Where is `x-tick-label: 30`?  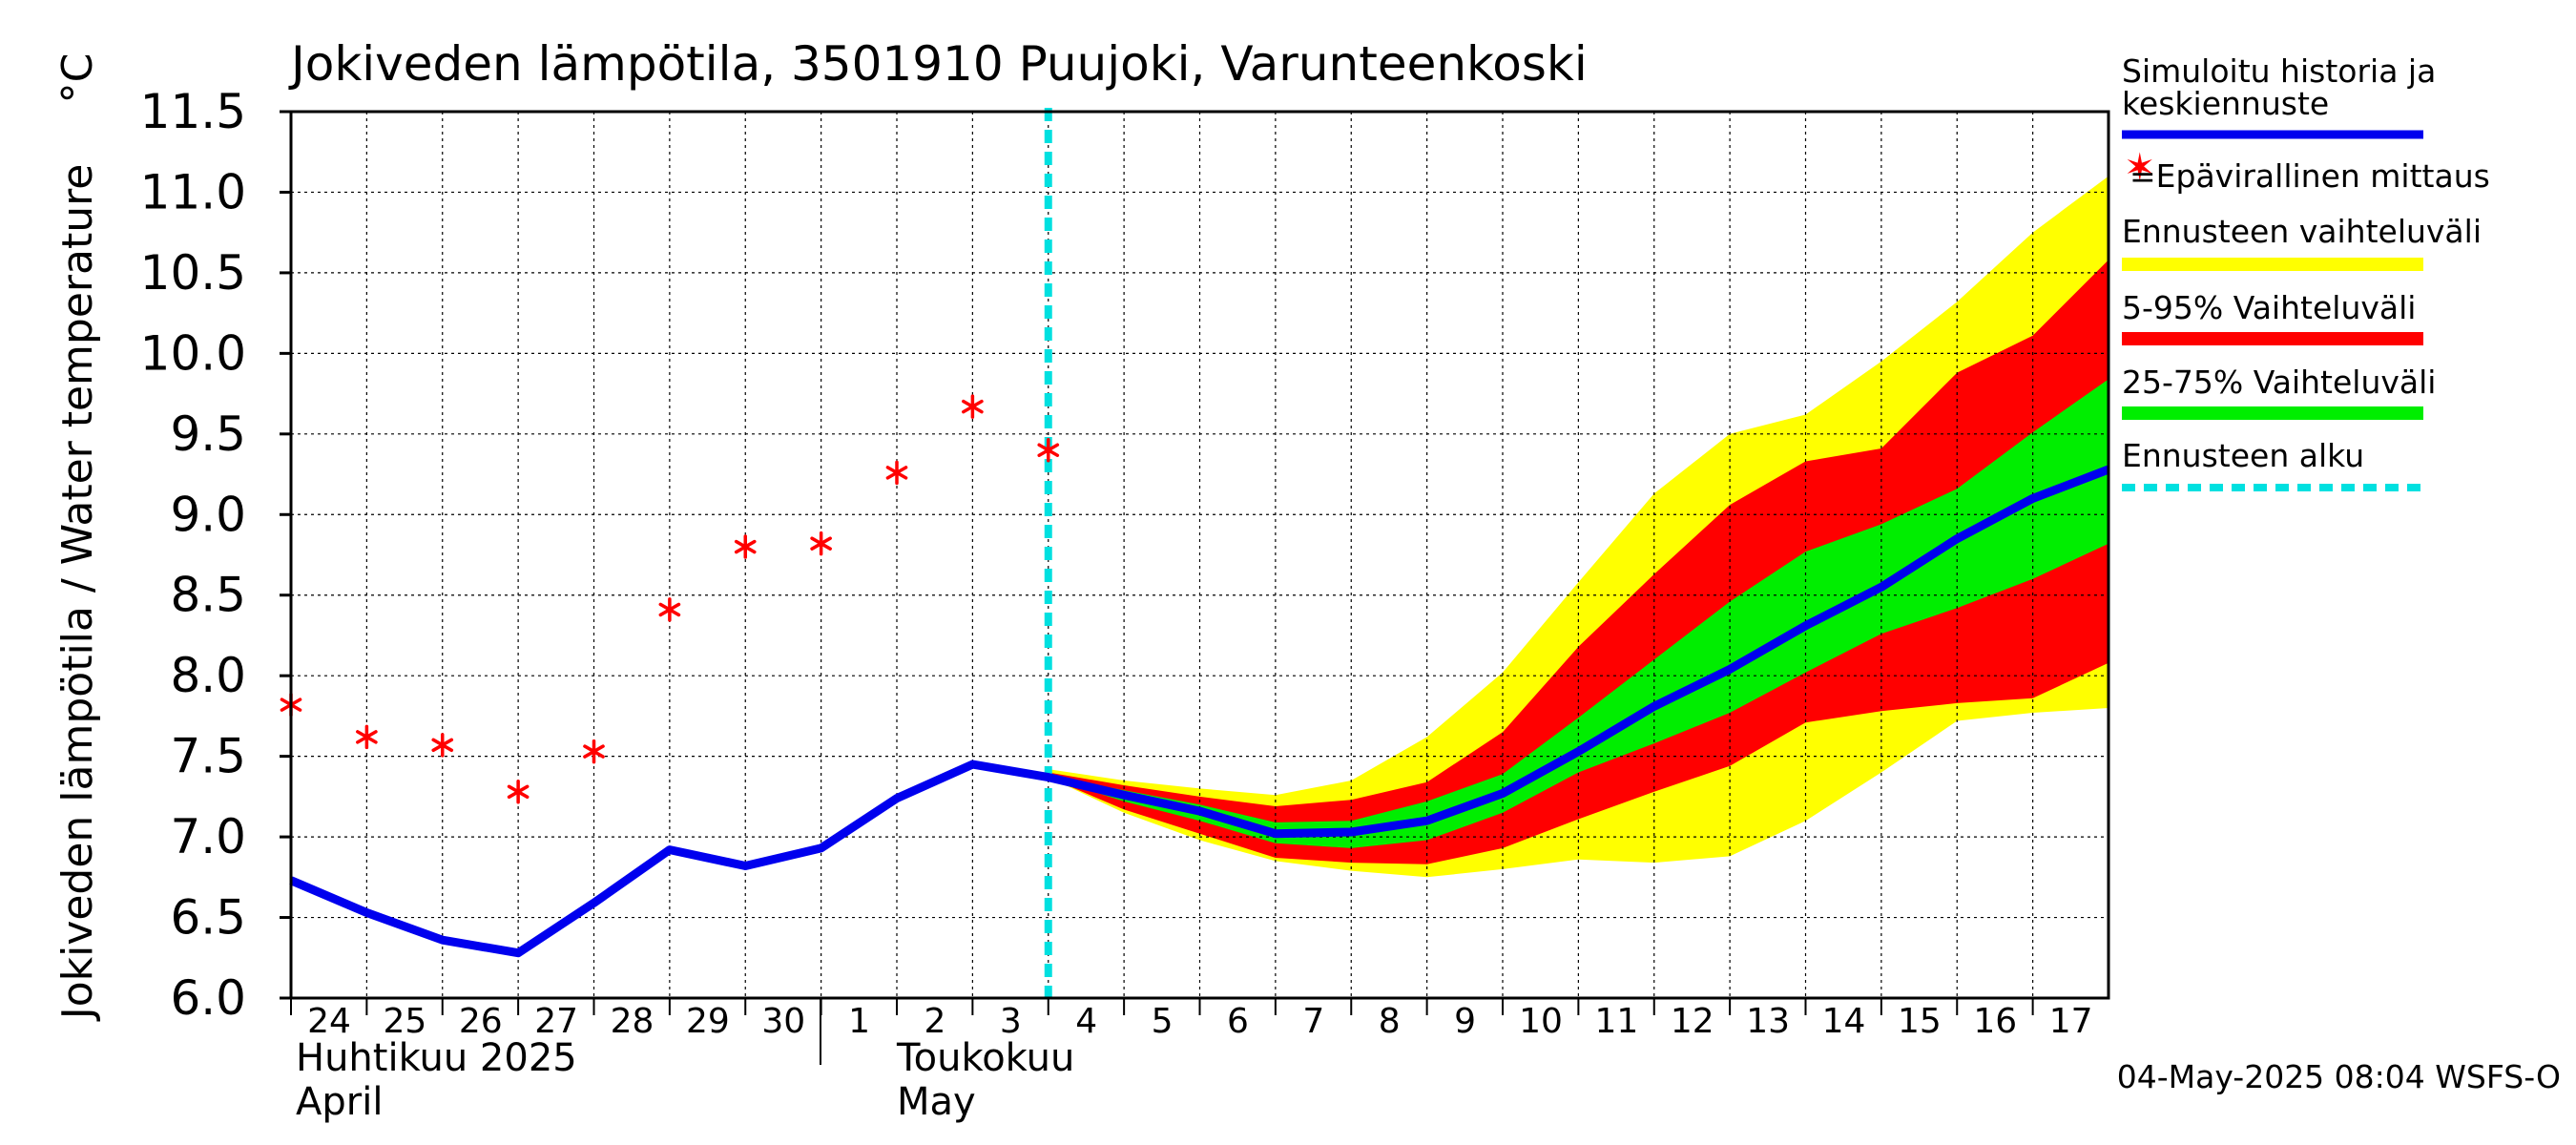 x-tick-label: 30 is located at coordinates (783, 1022).